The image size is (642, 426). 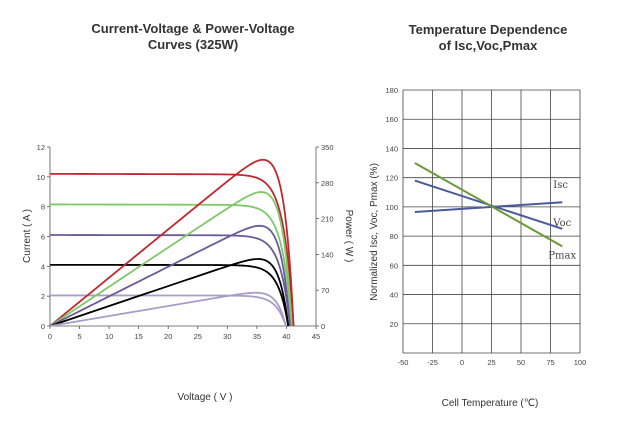 I want to click on iv-y2-tick-label: 0, so click(x=323, y=326).